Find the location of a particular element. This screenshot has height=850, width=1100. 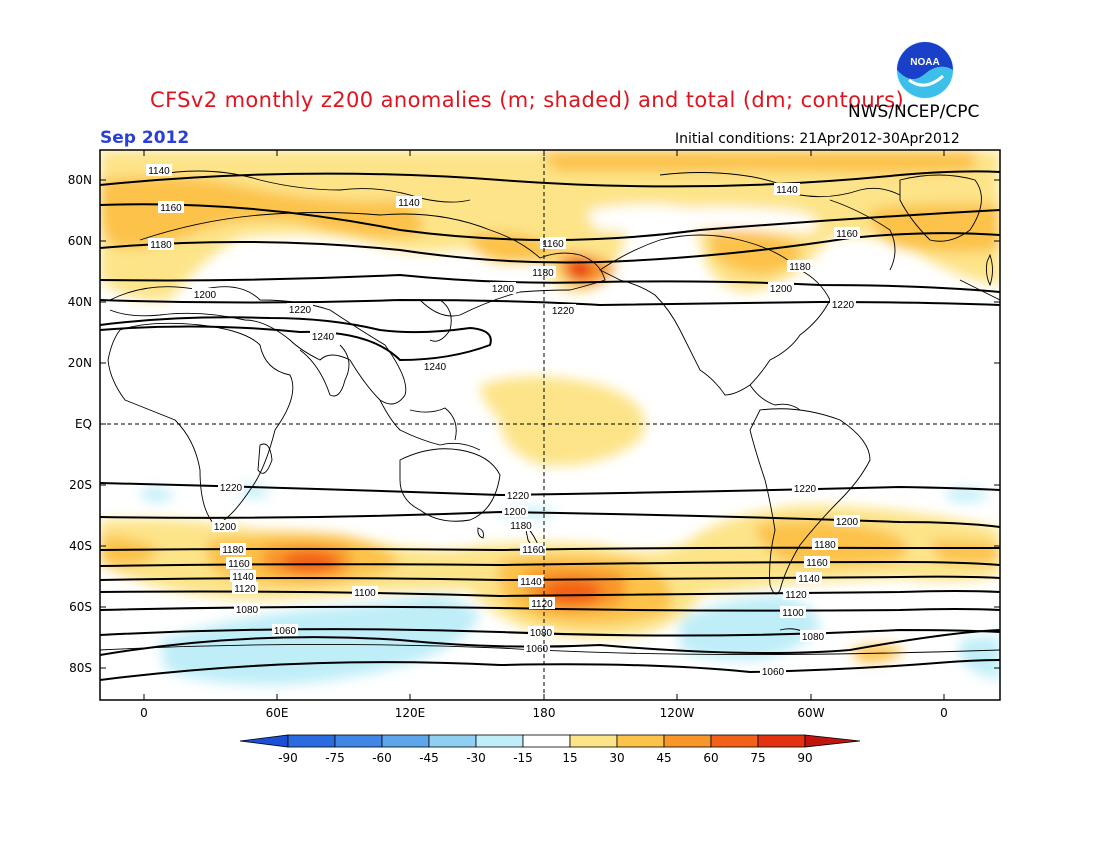

colorbar-tick: -60 is located at coordinates (382, 758).